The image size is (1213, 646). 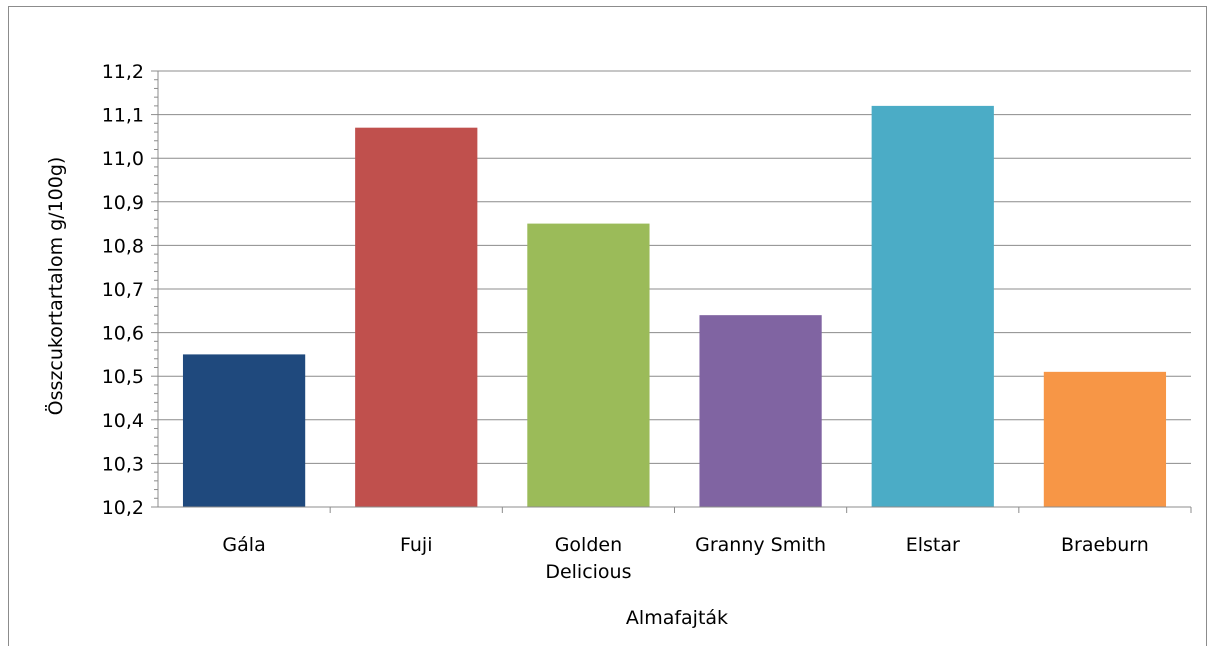 What do you see at coordinates (55, 286) in the screenshot?
I see `y-axis-title: Összcukortartalom g/100g)` at bounding box center [55, 286].